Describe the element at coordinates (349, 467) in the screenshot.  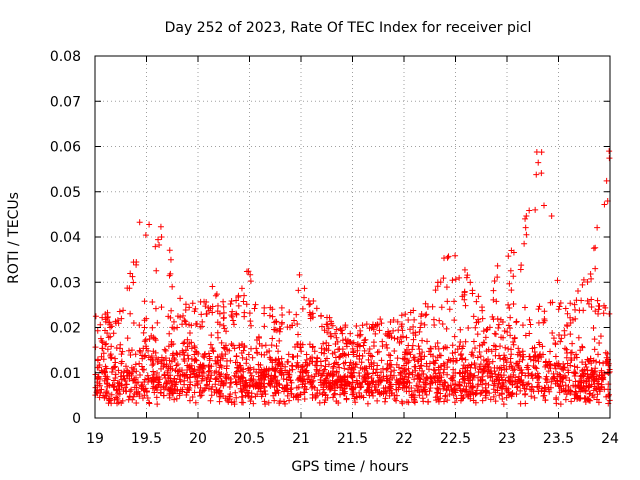
I see `x-axis-label: GPS time / hours` at that location.